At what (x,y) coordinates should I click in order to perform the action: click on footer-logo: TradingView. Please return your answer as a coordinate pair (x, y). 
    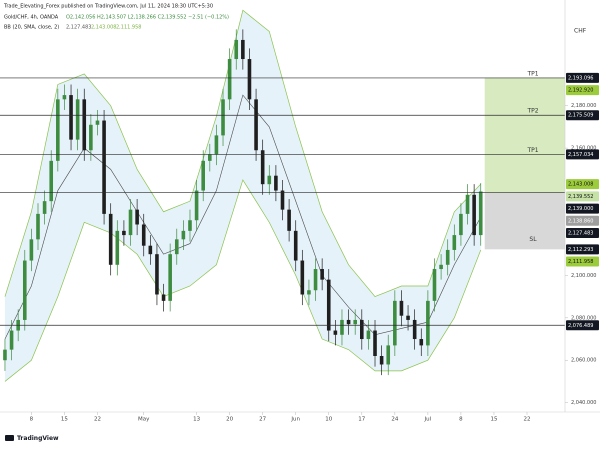
    Looking at the image, I should click on (32, 438).